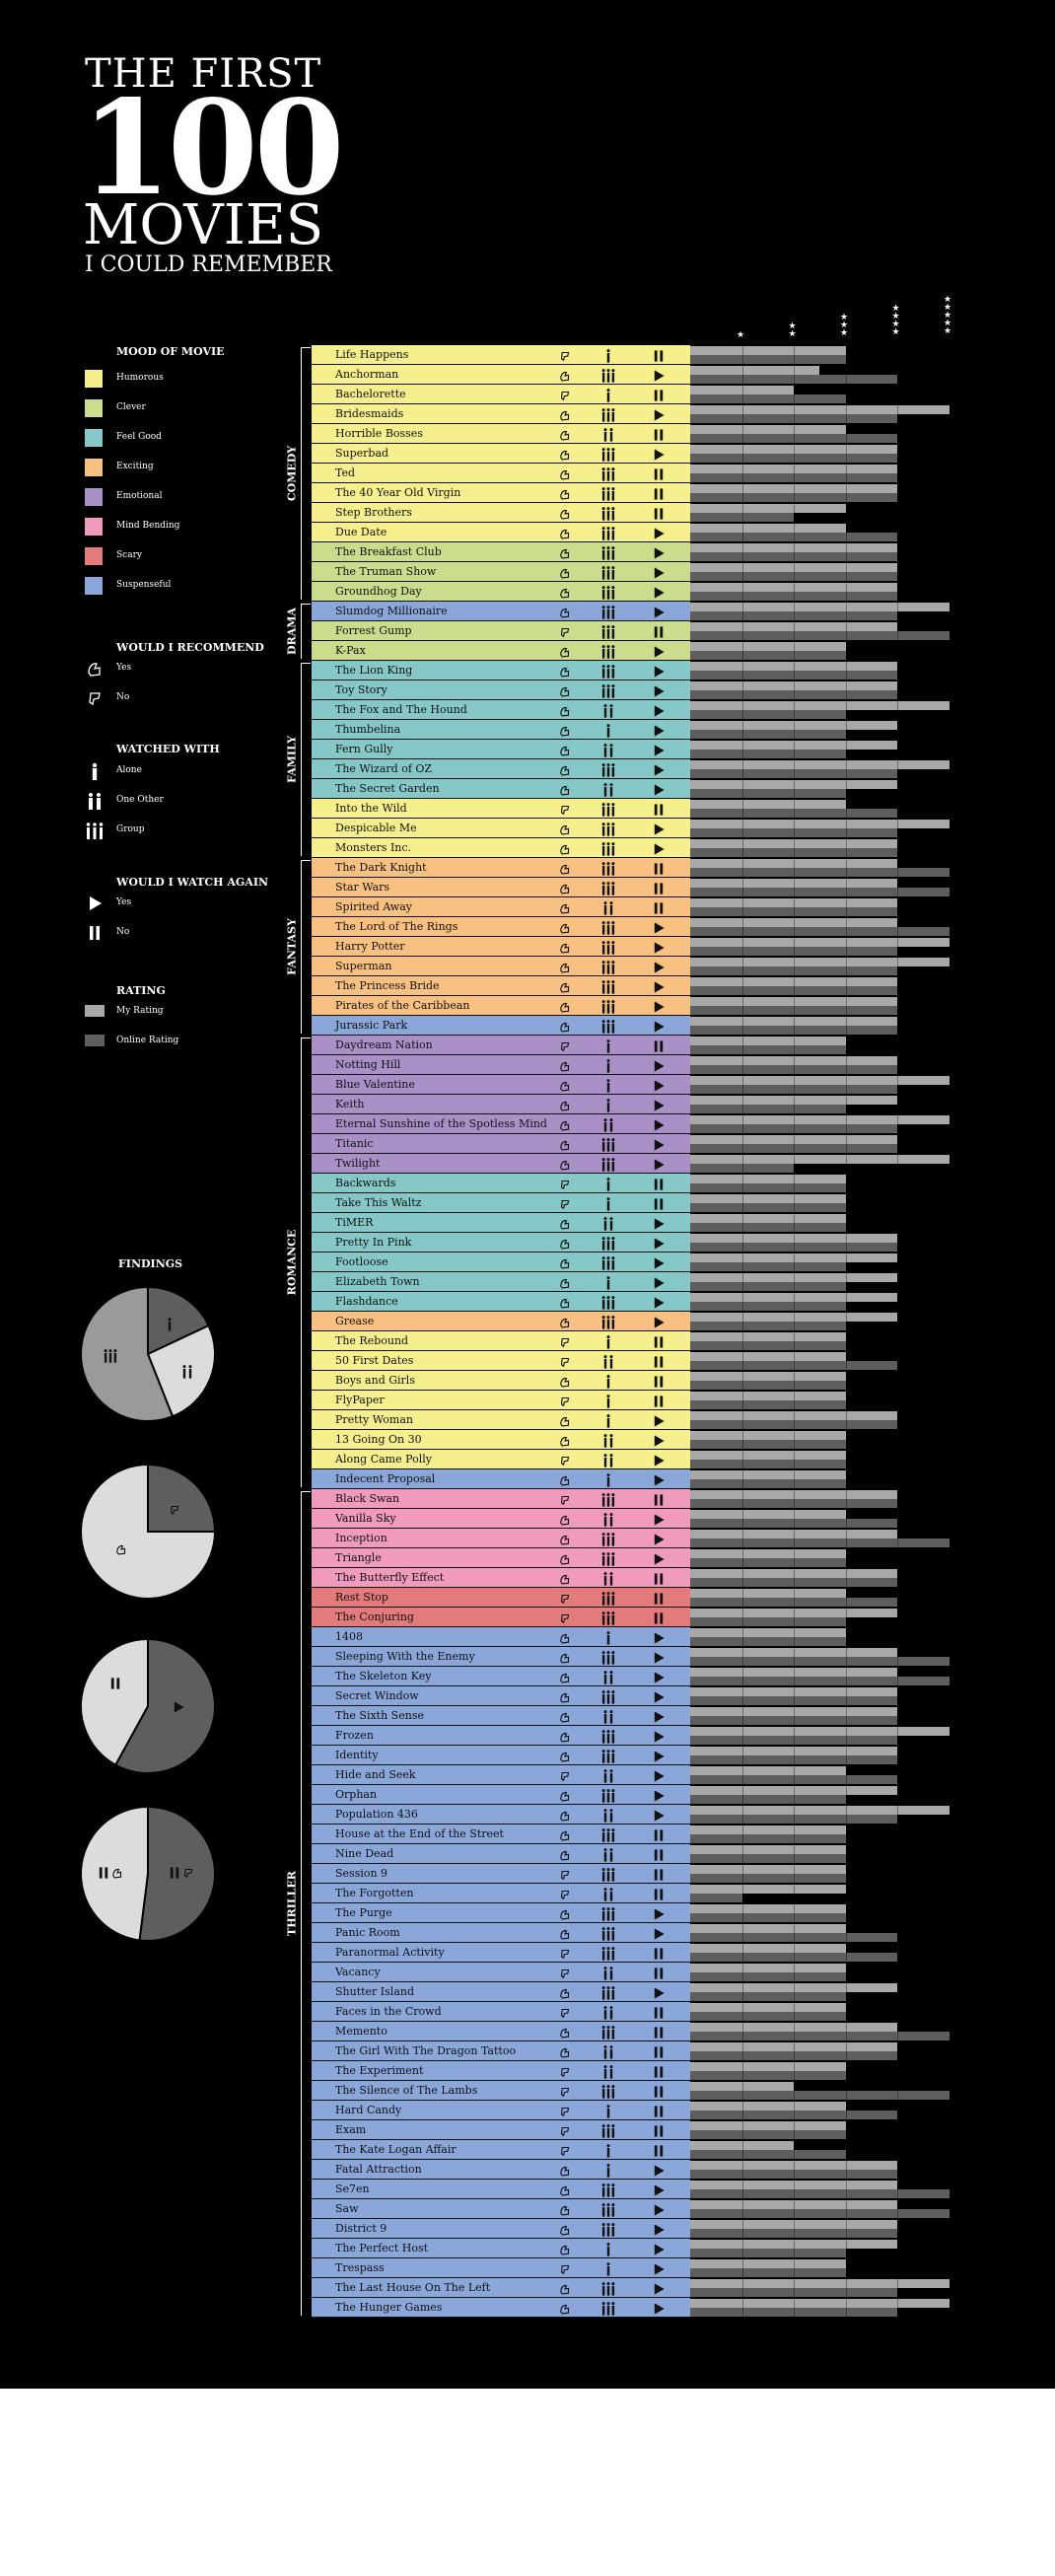 The height and width of the screenshot is (2576, 1055). I want to click on movie-title: The Kate Logan Affair, so click(396, 2149).